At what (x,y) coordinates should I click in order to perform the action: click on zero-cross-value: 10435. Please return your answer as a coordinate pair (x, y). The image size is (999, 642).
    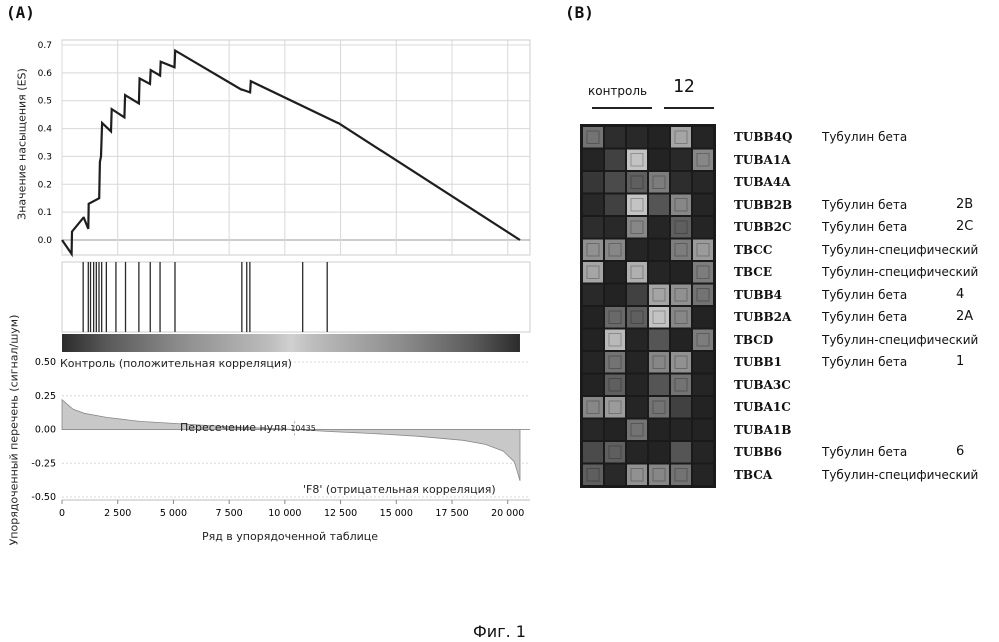
    Looking at the image, I should click on (302, 428).